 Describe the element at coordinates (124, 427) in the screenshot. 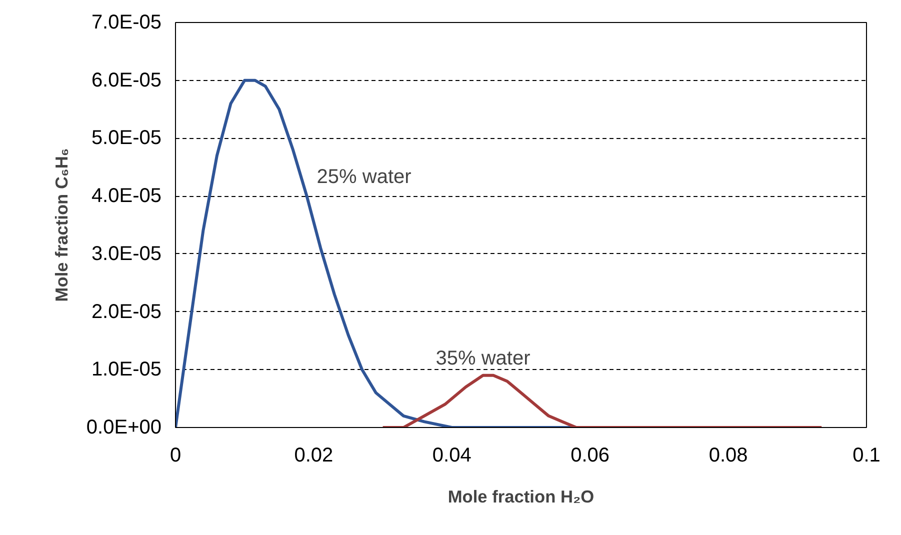

I see `y-tick-label: 0.0E+00` at that location.